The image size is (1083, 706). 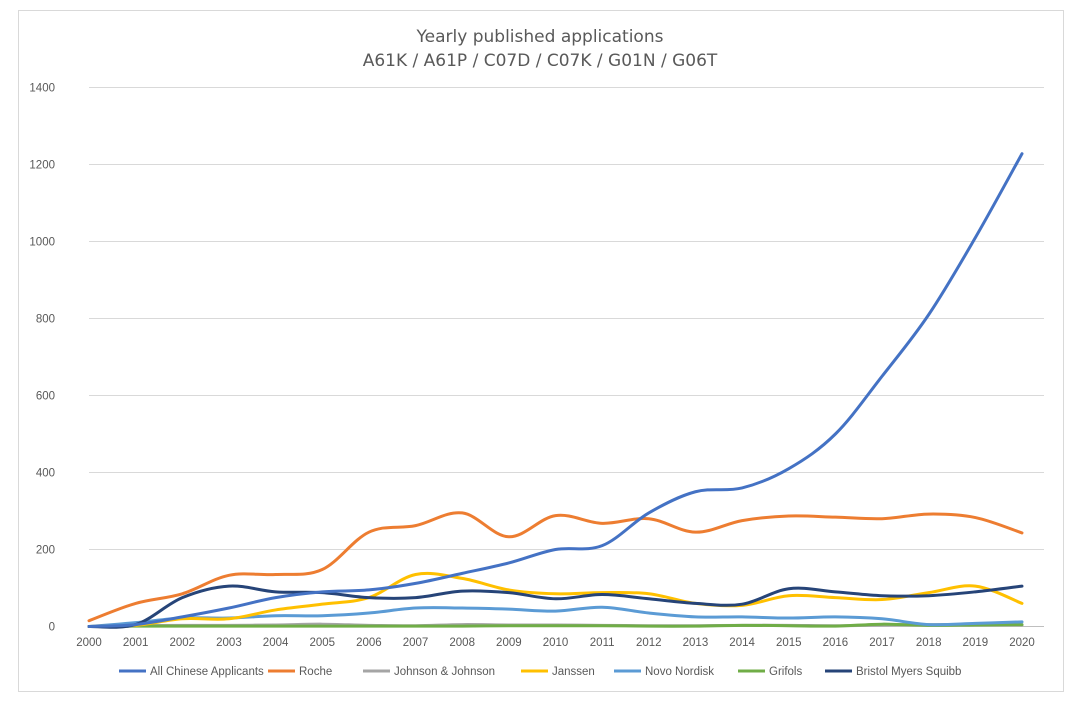 I want to click on x-tick-label: 2018, so click(x=929, y=643).